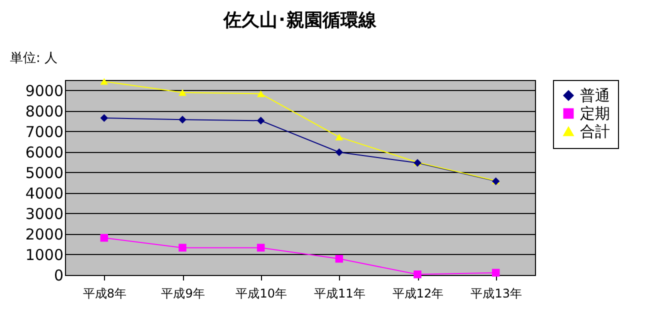  What do you see at coordinates (595, 131) in the screenshot?
I see `legend-label: 合計` at bounding box center [595, 131].